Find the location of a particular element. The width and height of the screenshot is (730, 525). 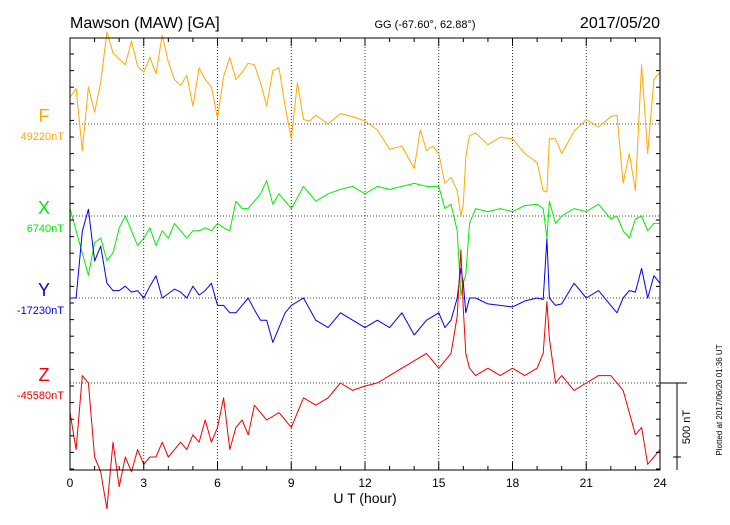

x-tick-label: 9 is located at coordinates (291, 483).